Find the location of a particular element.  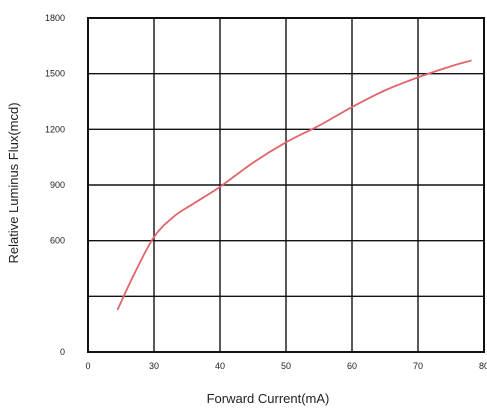

x-tick-label-0: 0 is located at coordinates (87, 366).